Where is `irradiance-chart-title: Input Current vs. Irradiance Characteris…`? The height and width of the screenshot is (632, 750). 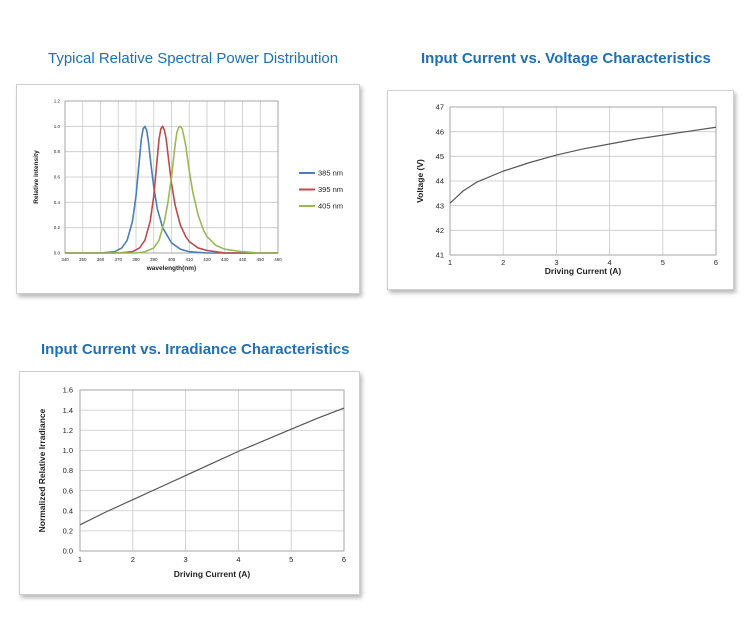 irradiance-chart-title: Input Current vs. Irradiance Characteris… is located at coordinates (195, 349).